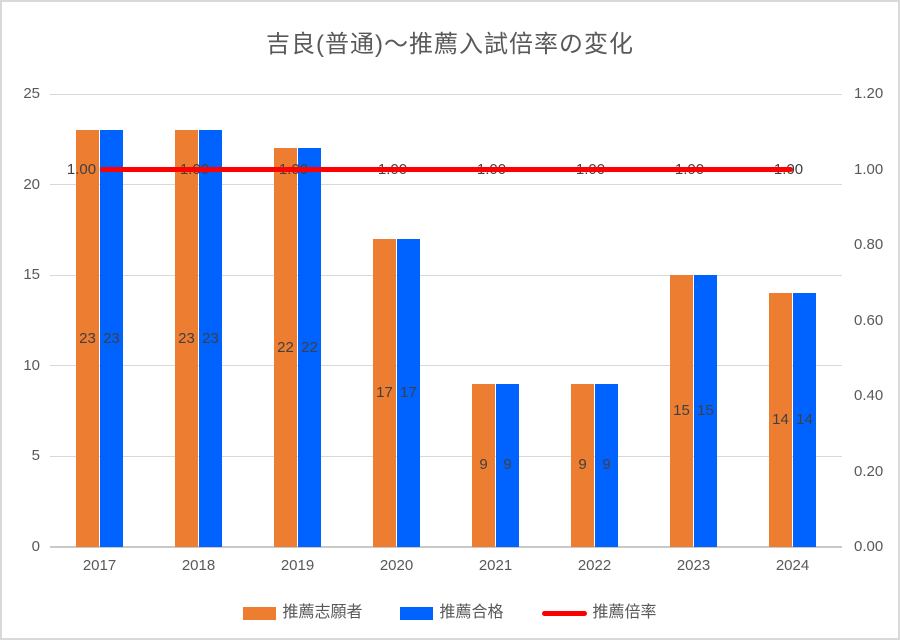  What do you see at coordinates (869, 395) in the screenshot?
I see `right-axis-tick: 0.40` at bounding box center [869, 395].